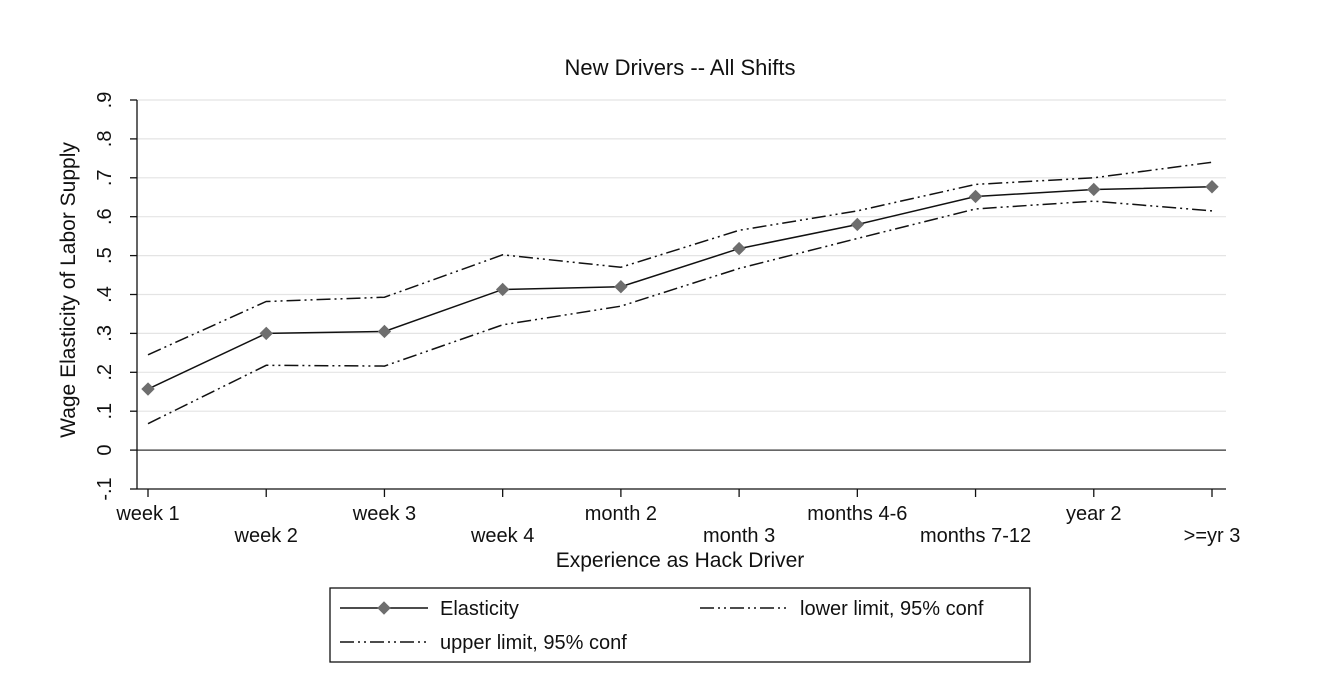  What do you see at coordinates (105, 255) in the screenshot?
I see `y-tick-label: .5` at bounding box center [105, 255].